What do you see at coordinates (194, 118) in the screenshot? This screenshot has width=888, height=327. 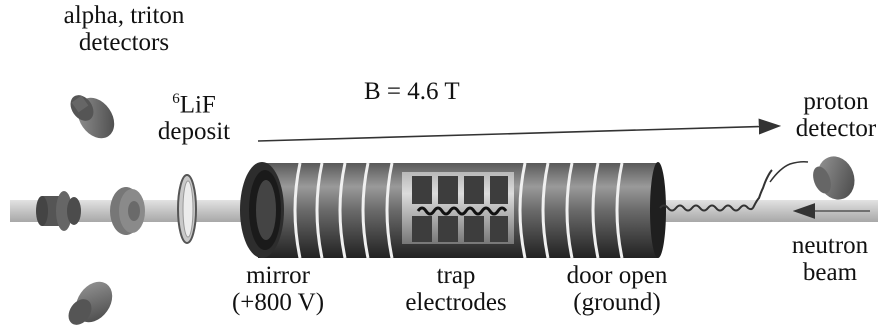 I see `lif-deposit-label: 6LiF deposit` at bounding box center [194, 118].